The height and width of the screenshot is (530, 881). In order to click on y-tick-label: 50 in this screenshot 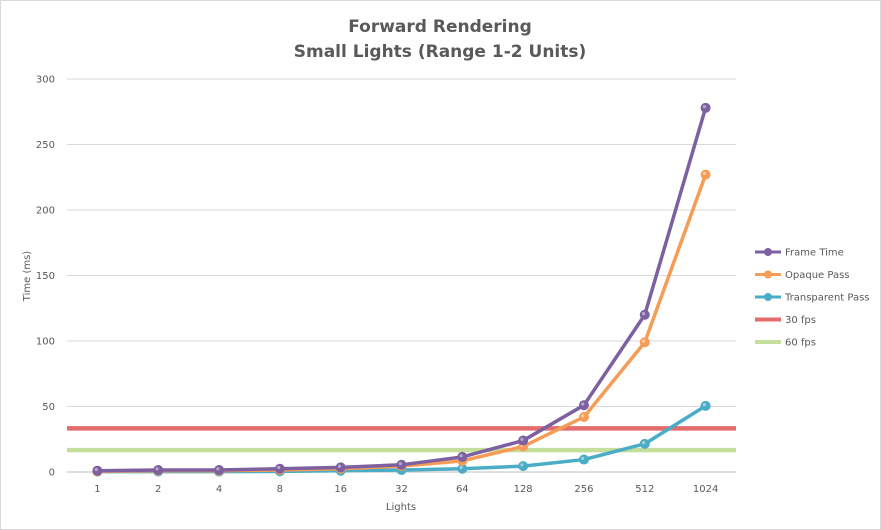, I will do `click(48, 407)`.